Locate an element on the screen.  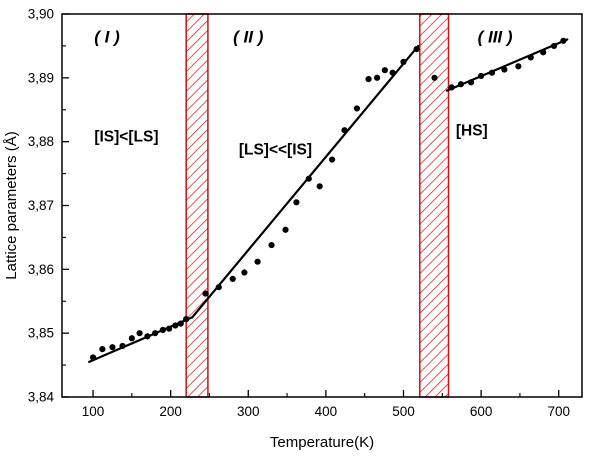
region-label: ( II ) is located at coordinates (248, 37).